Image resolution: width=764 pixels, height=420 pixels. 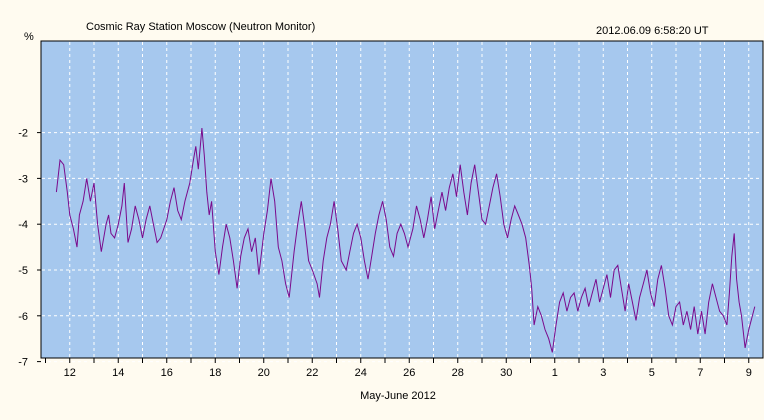 What do you see at coordinates (361, 373) in the screenshot?
I see `x-tick-label: 24` at bounding box center [361, 373].